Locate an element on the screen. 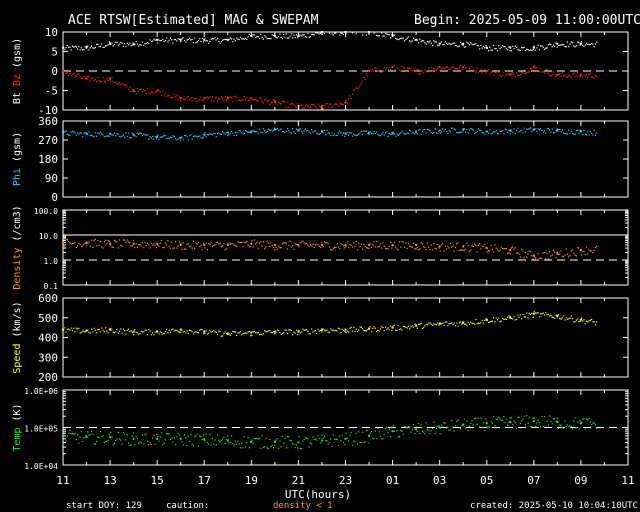  speed-ytick-label: 200 is located at coordinates (48, 377).